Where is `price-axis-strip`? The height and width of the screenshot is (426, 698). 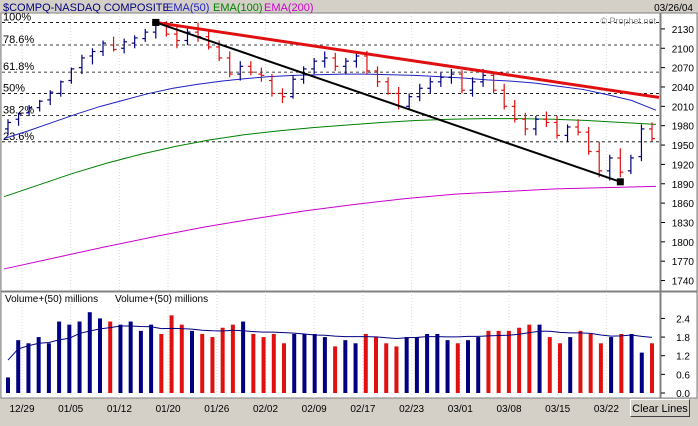
price-axis-strip is located at coordinates (679, 152).